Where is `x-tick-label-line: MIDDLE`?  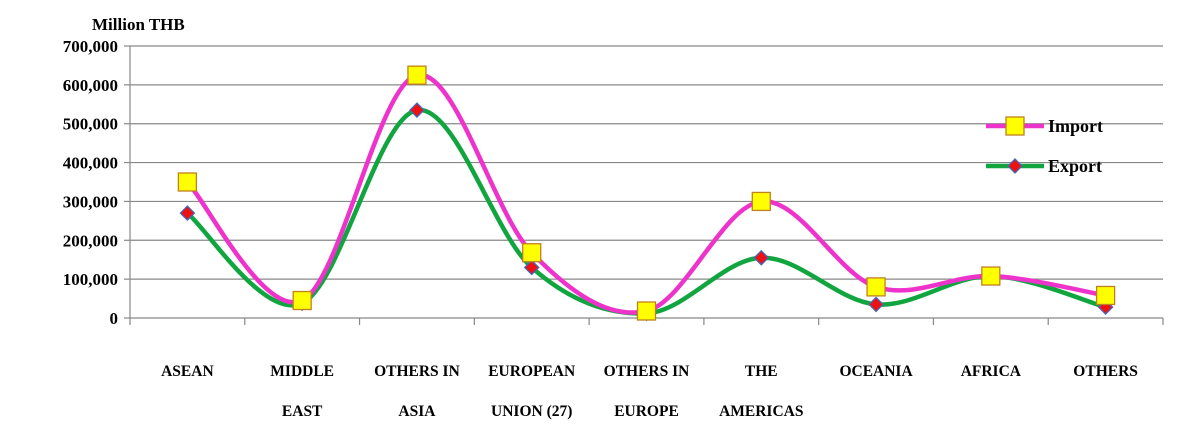
x-tick-label-line: MIDDLE is located at coordinates (302, 371).